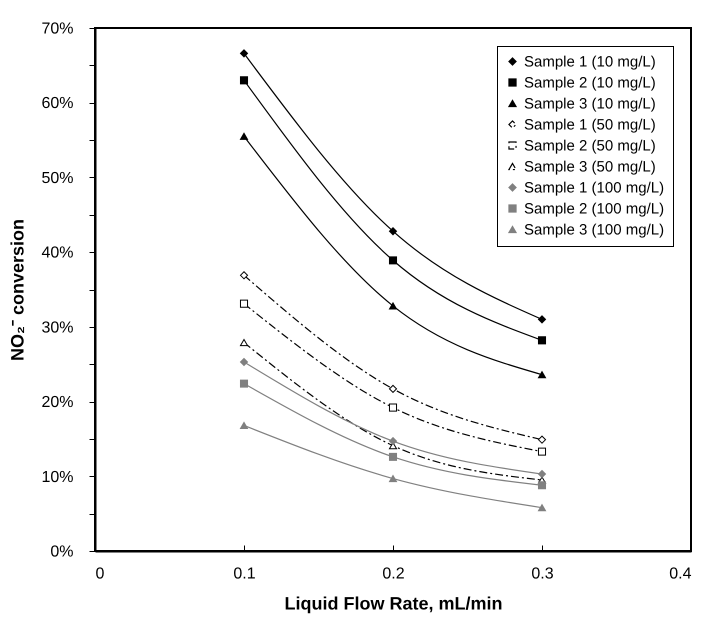 Image resolution: width=714 pixels, height=617 pixels. I want to click on x-tick-label: 0.1, so click(244, 574).